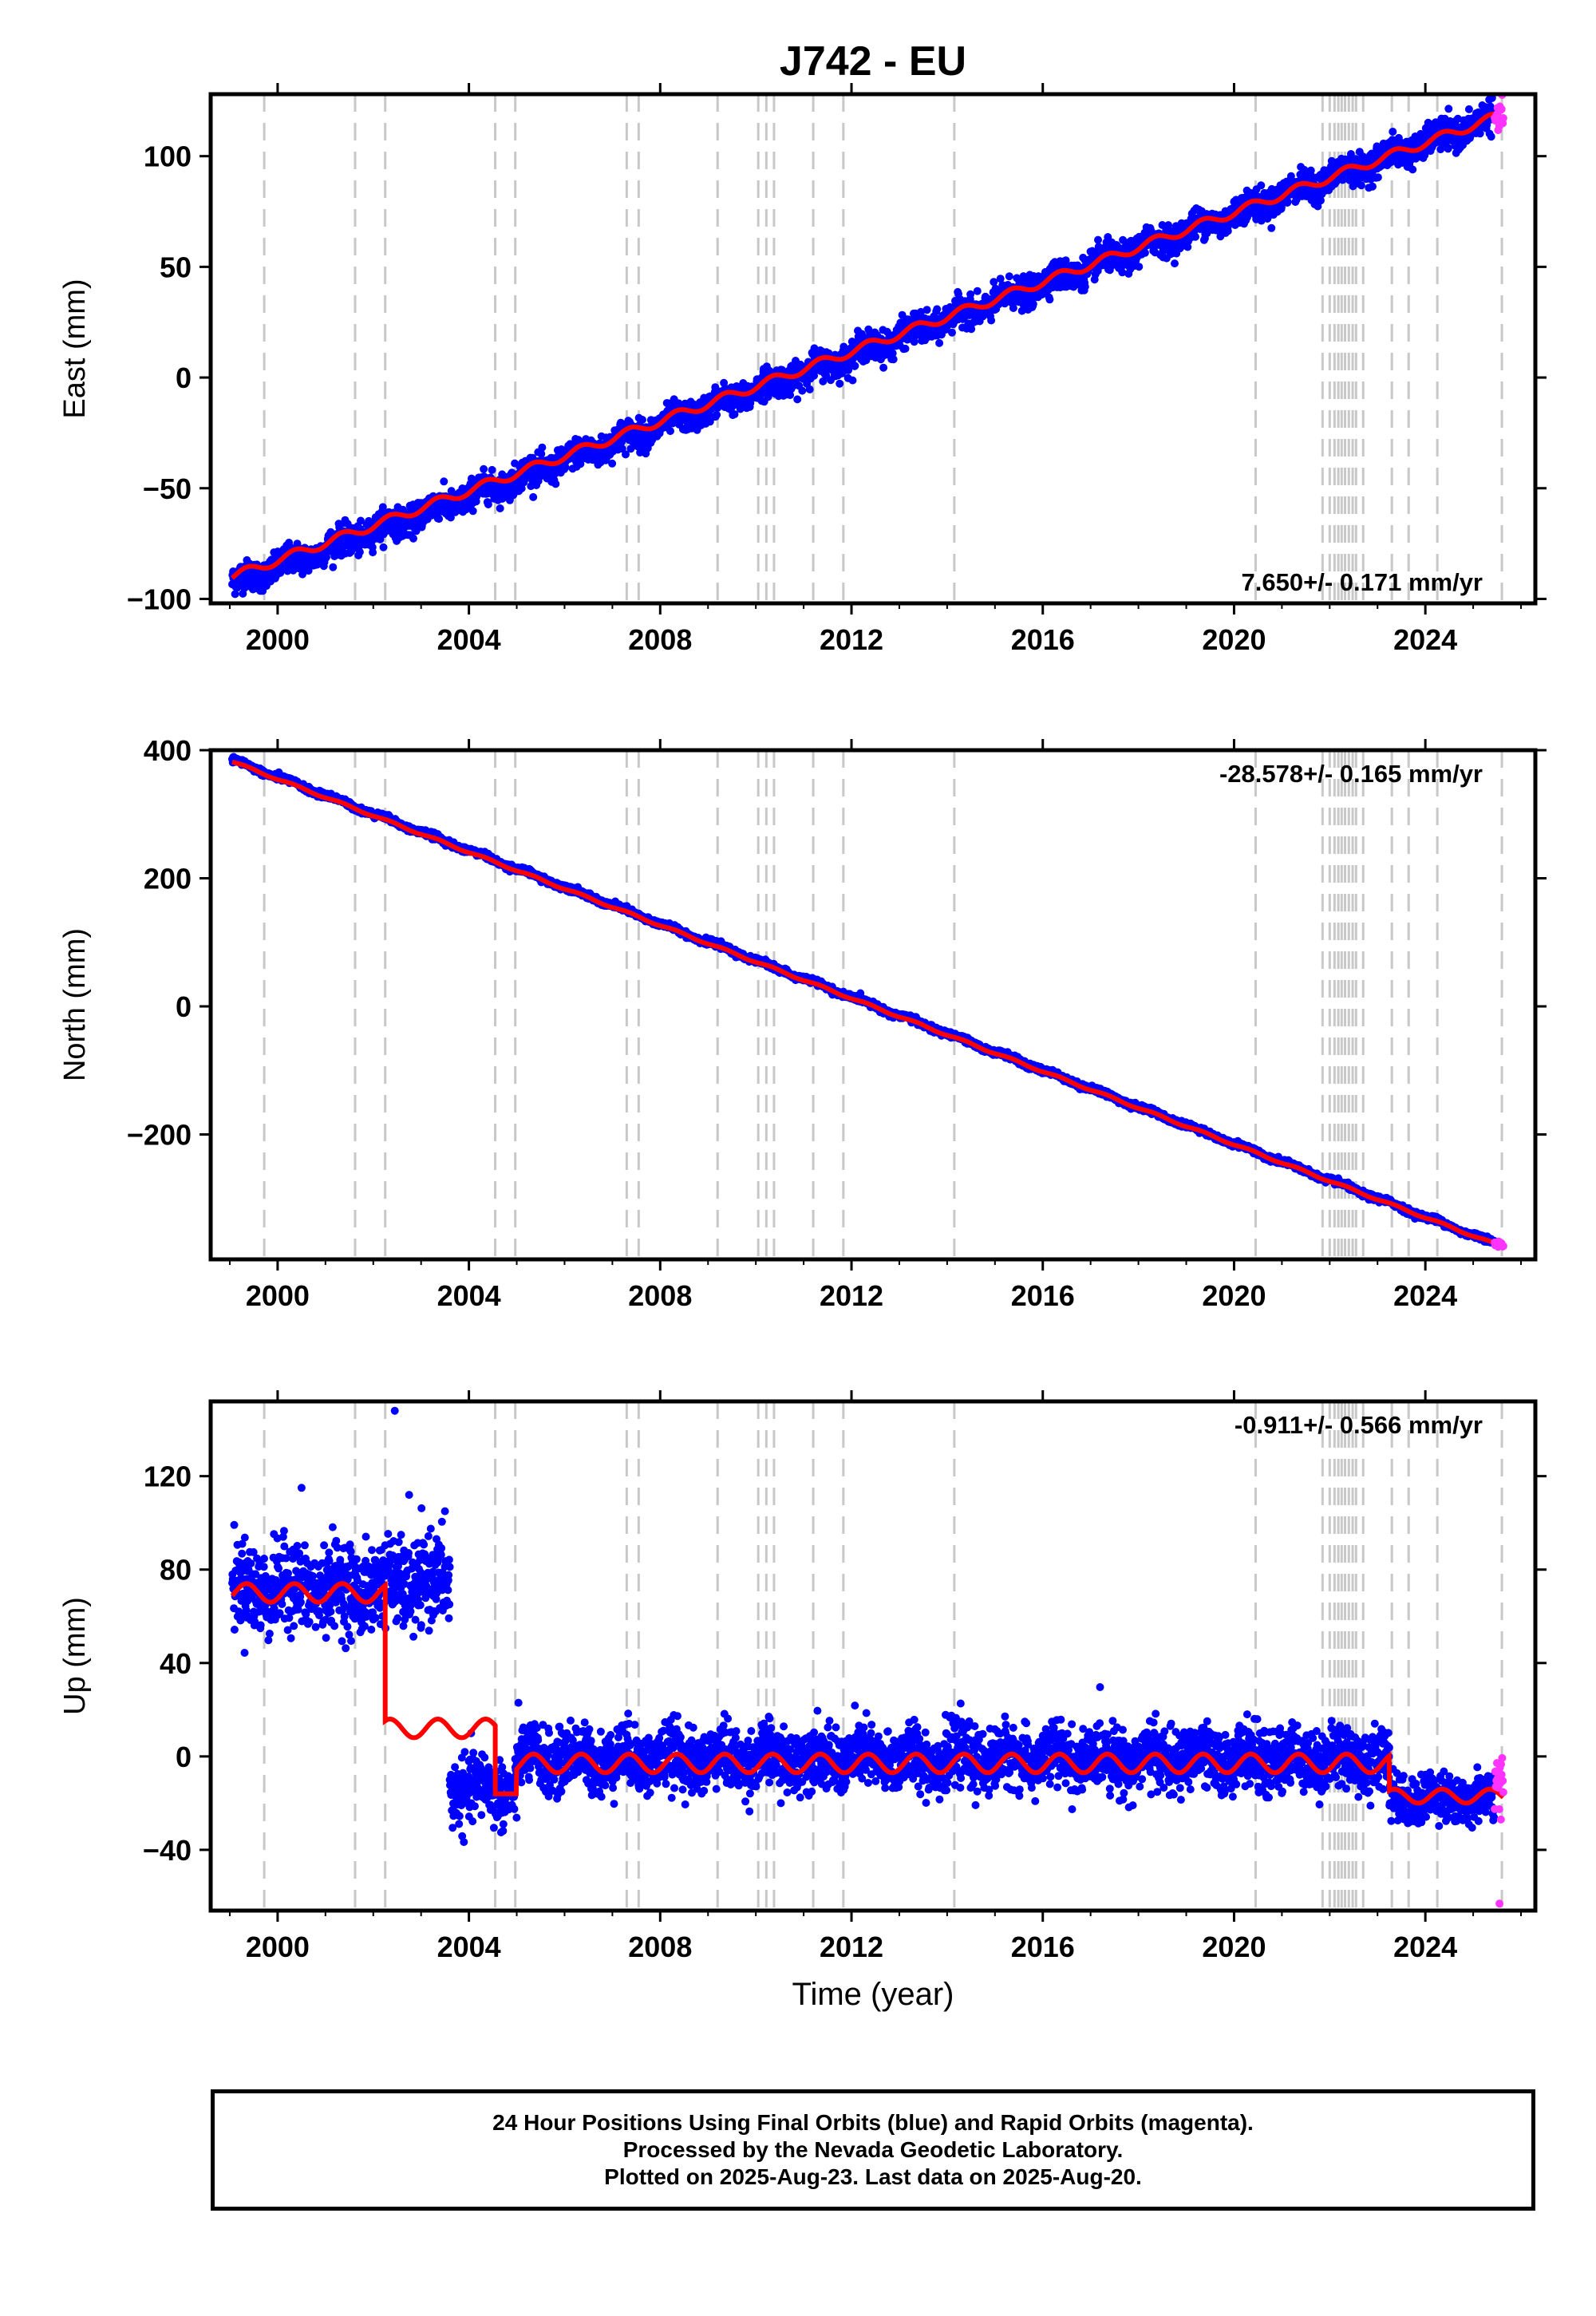 This screenshot has width=1596, height=2316. Describe the element at coordinates (873, 61) in the screenshot. I see `chart-title: J742 - EU` at that location.